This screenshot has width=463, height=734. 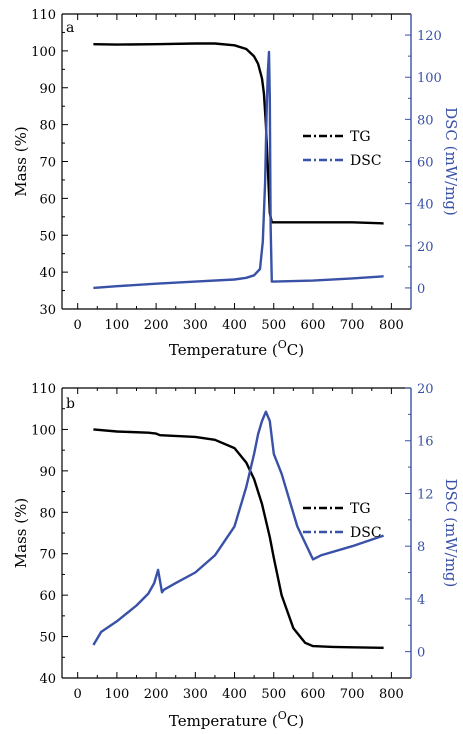 What do you see at coordinates (421, 600) in the screenshot?
I see `y2-tick-label: 4` at bounding box center [421, 600].